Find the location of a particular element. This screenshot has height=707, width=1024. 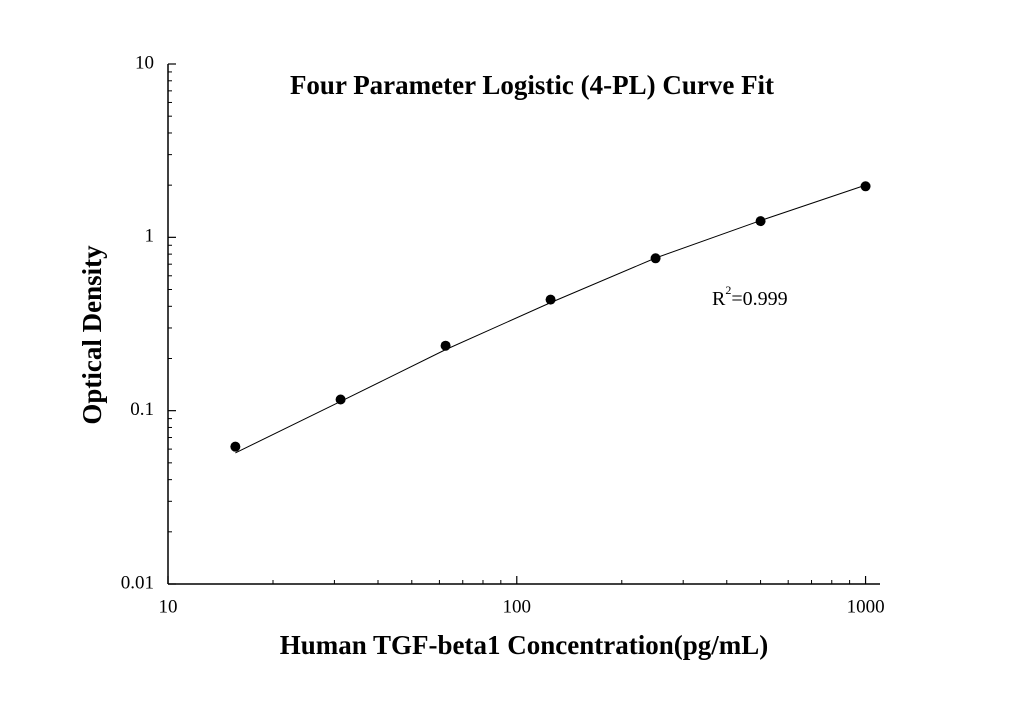

annotation: R2=0.999 is located at coordinates (750, 296).